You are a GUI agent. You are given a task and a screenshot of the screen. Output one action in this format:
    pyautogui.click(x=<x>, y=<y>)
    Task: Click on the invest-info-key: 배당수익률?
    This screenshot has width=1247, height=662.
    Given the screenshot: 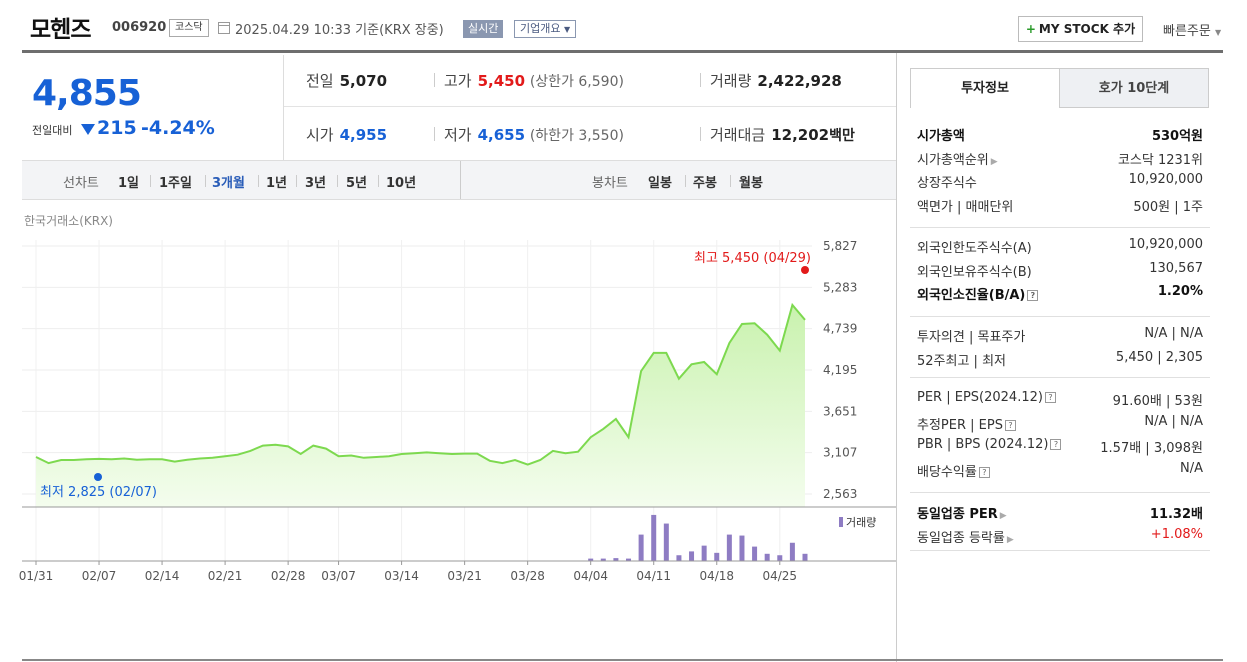 What is the action you would take?
    pyautogui.click(x=953, y=470)
    